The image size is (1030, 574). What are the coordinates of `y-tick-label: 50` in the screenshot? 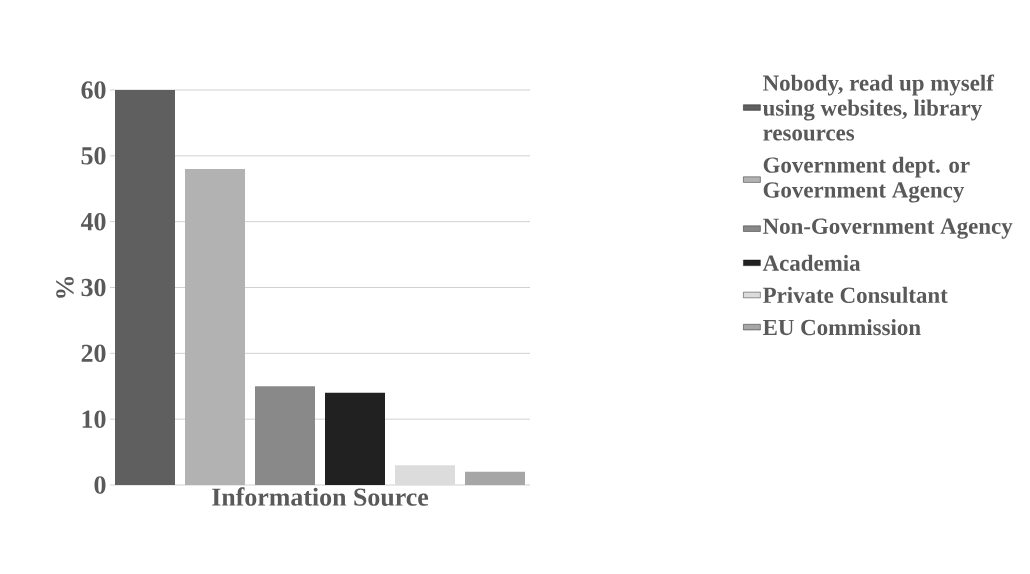 It's located at (93, 156).